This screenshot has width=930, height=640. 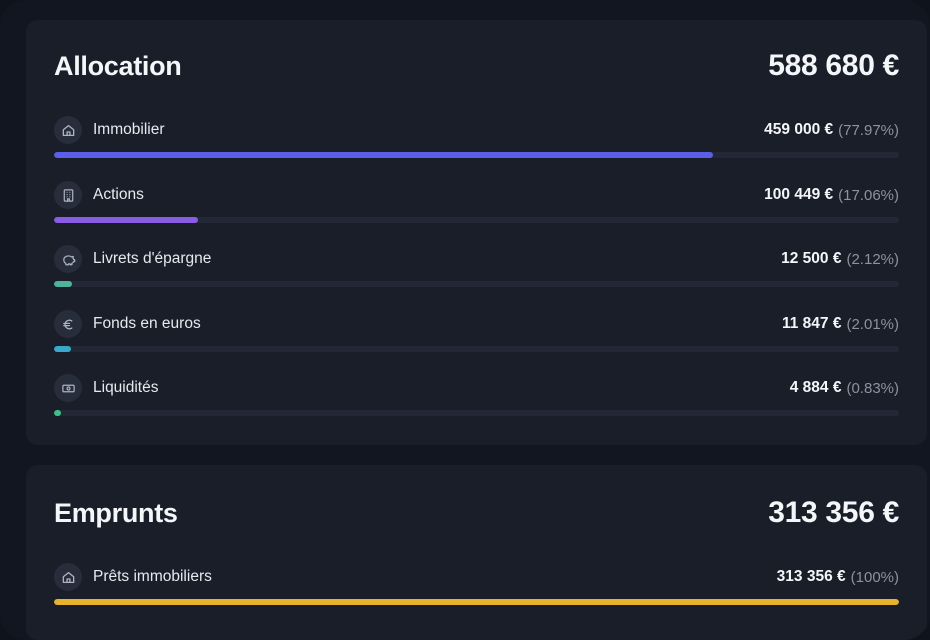 I want to click on building-icon, so click(x=68, y=195).